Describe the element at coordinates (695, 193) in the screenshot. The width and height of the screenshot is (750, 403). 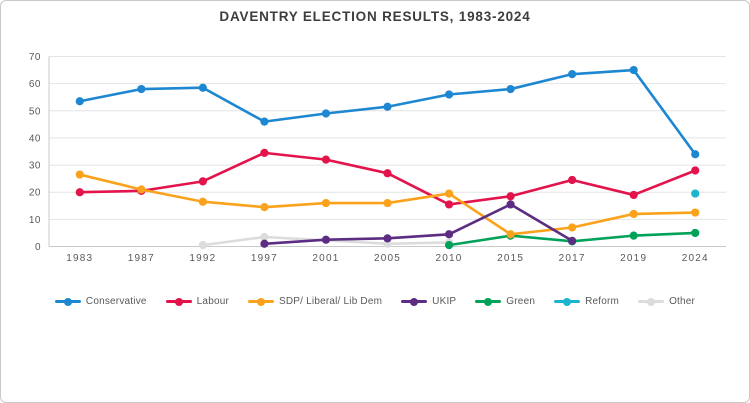
I see `reform-point-2024` at that location.